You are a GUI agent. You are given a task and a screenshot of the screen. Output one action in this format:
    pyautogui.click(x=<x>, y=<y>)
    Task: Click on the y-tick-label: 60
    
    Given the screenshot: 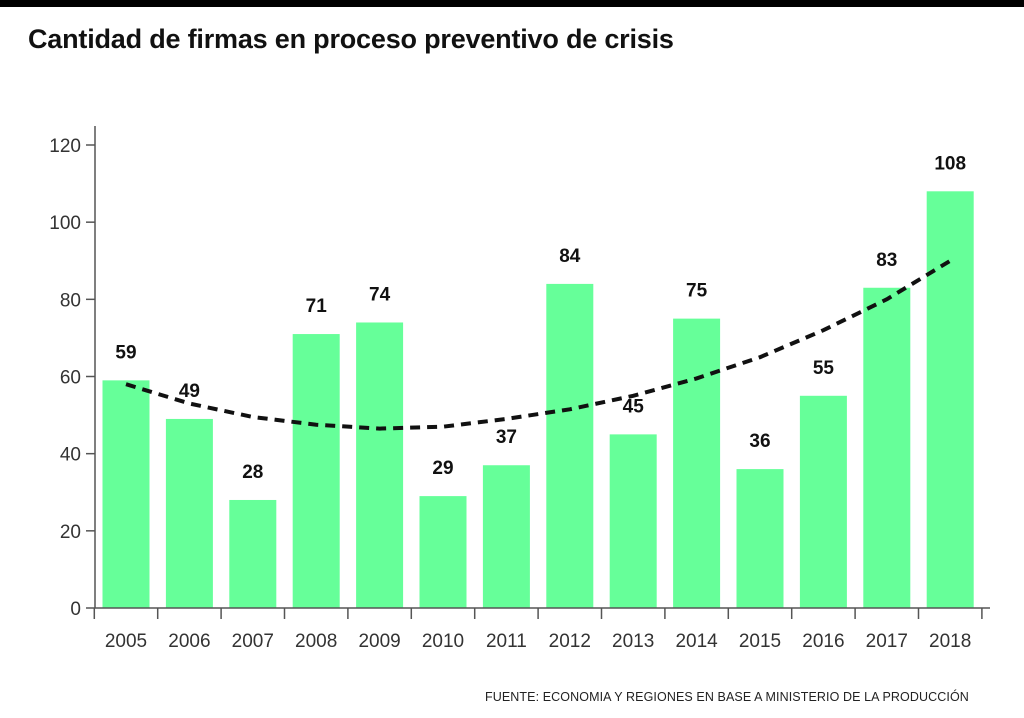 What is the action you would take?
    pyautogui.click(x=70, y=378)
    